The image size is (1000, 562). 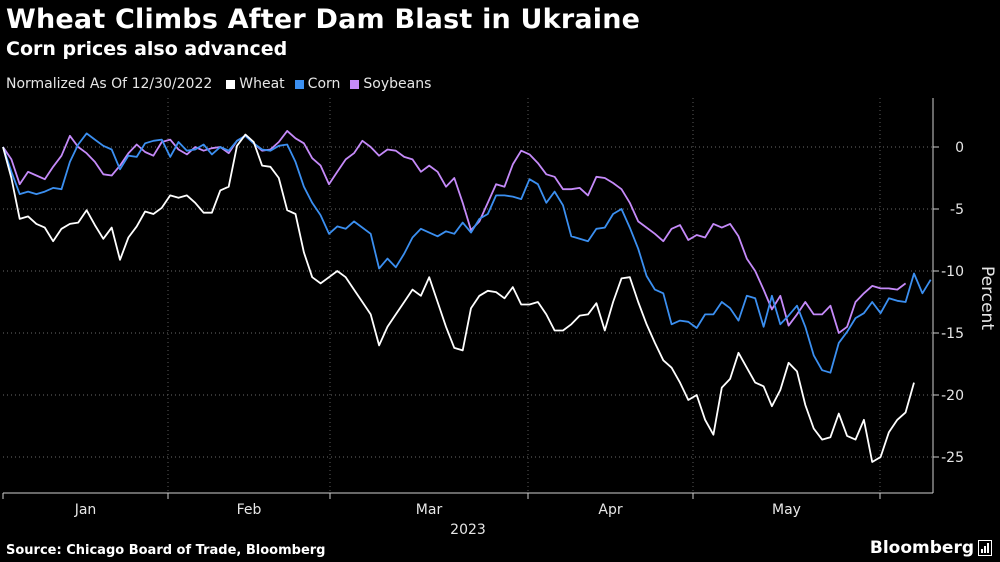 What do you see at coordinates (952, 334) in the screenshot?
I see `y-tick-label: -15` at bounding box center [952, 334].